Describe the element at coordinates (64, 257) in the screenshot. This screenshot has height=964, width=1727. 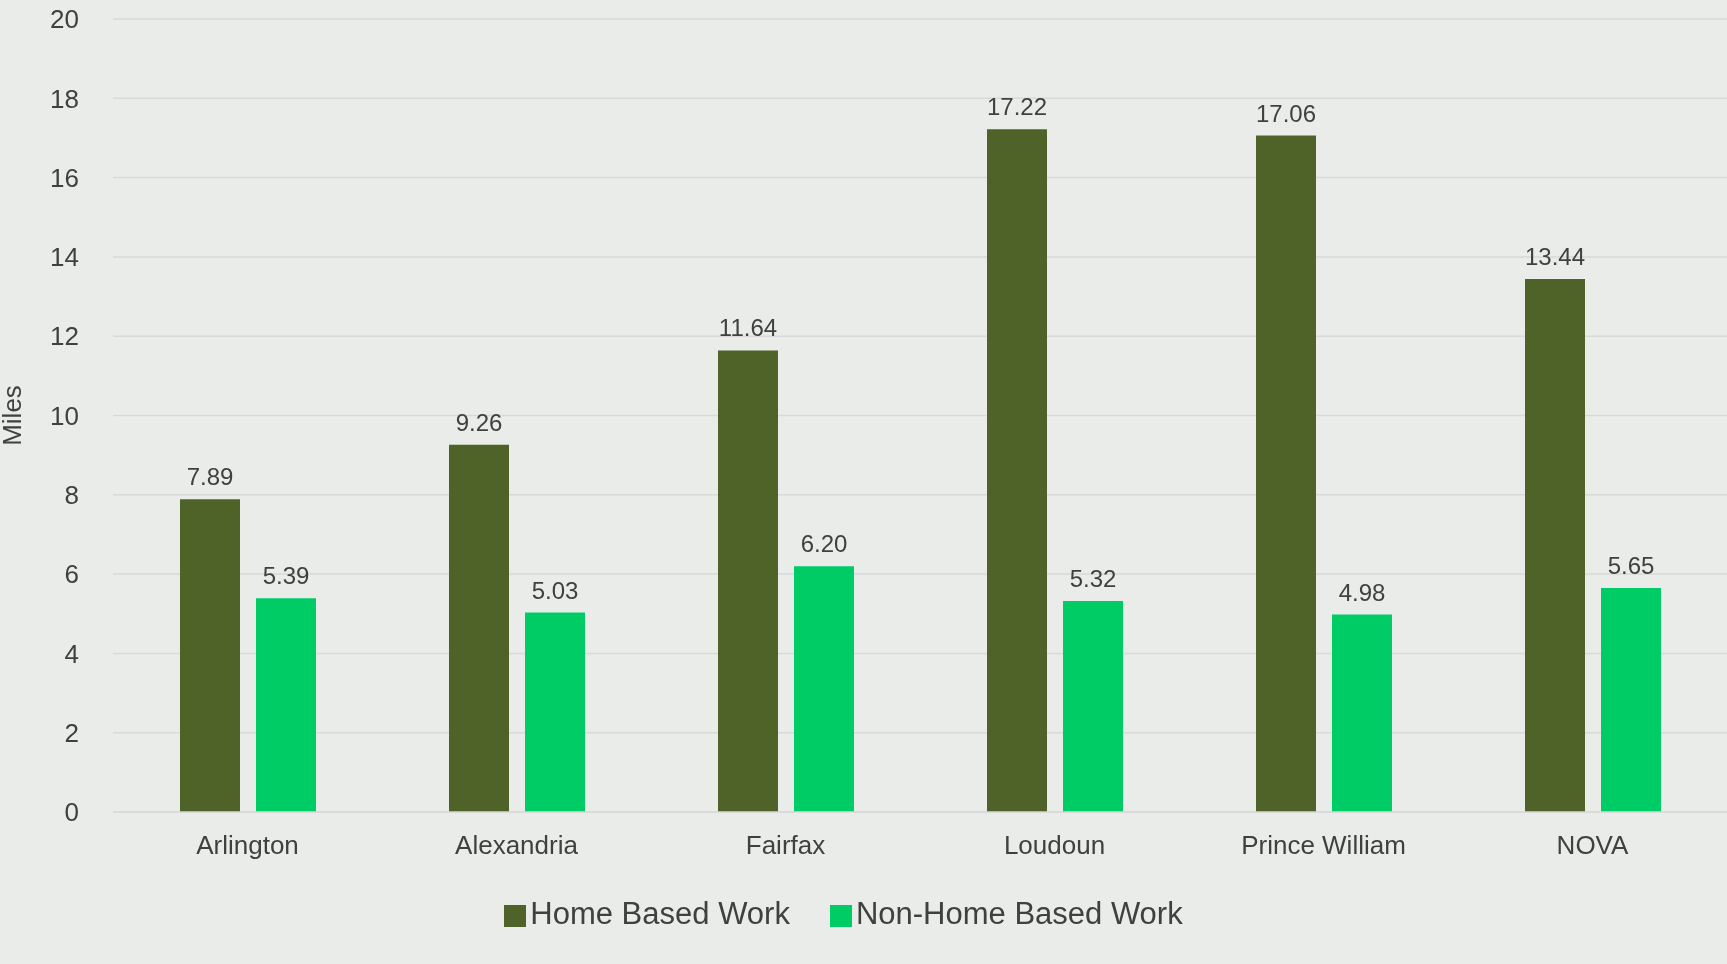
I see `y-tick-label: 14` at that location.